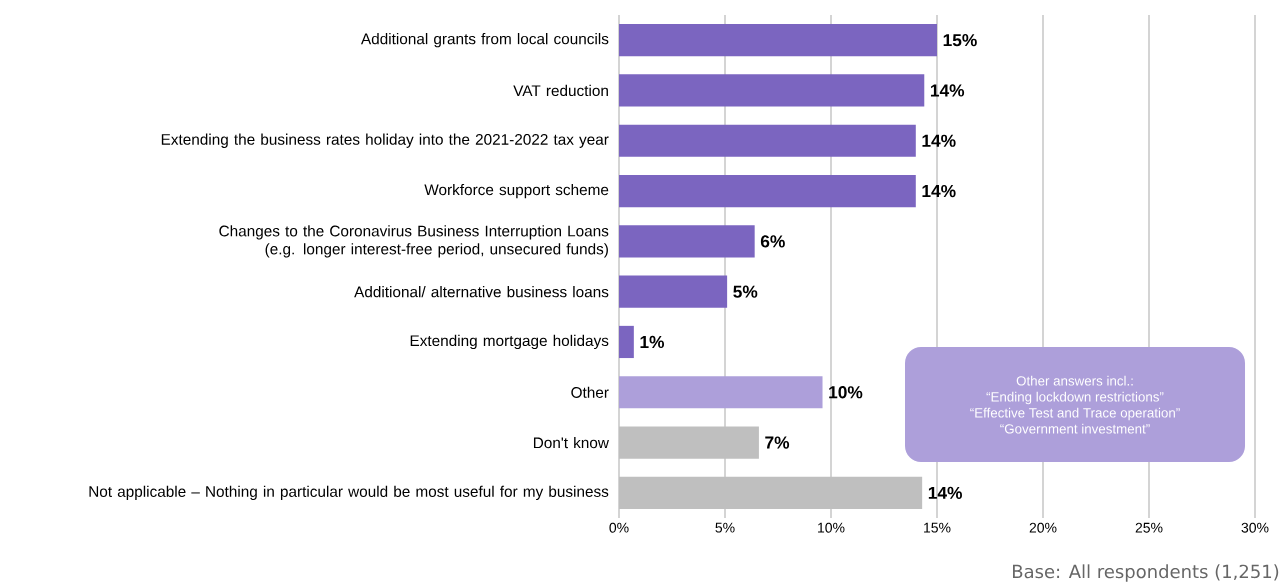  What do you see at coordinates (1255, 527) in the screenshot?
I see `x-tick-label: 30%` at bounding box center [1255, 527].